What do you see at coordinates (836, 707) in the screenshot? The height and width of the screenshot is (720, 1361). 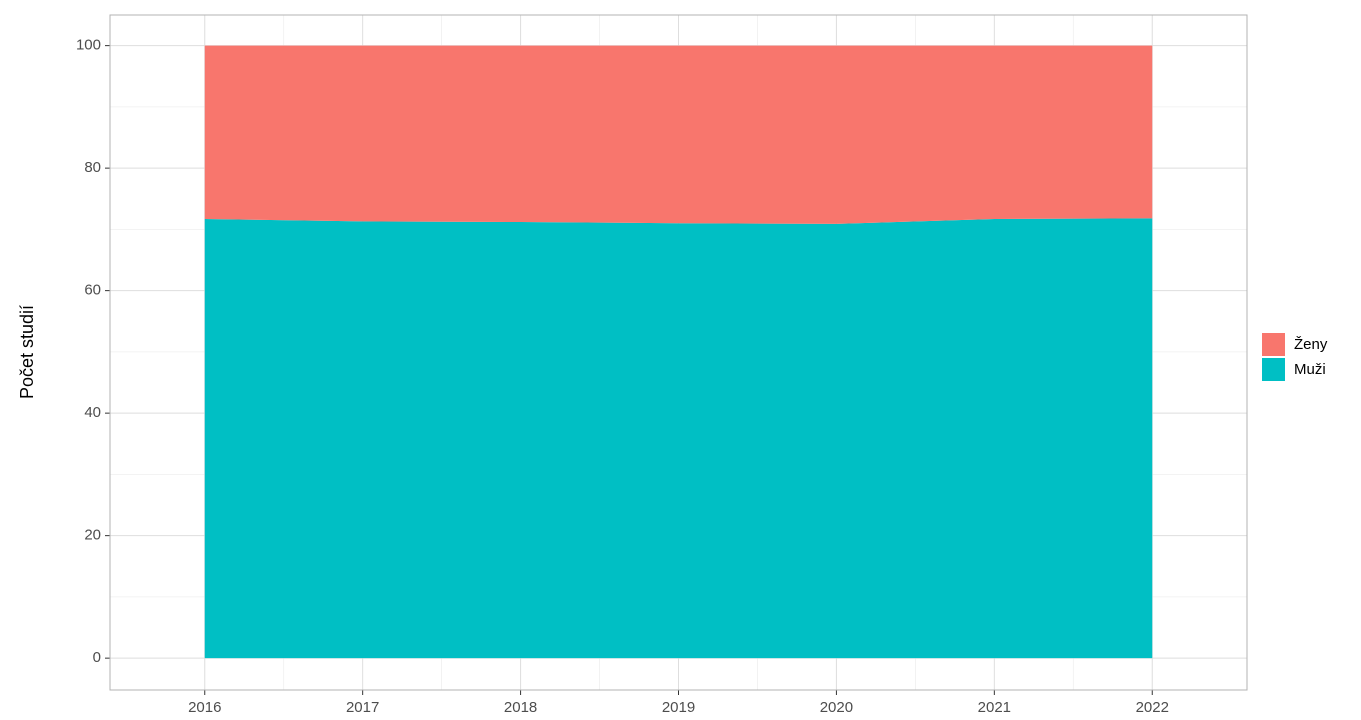 I see `x-tick-label: 2020` at bounding box center [836, 707].